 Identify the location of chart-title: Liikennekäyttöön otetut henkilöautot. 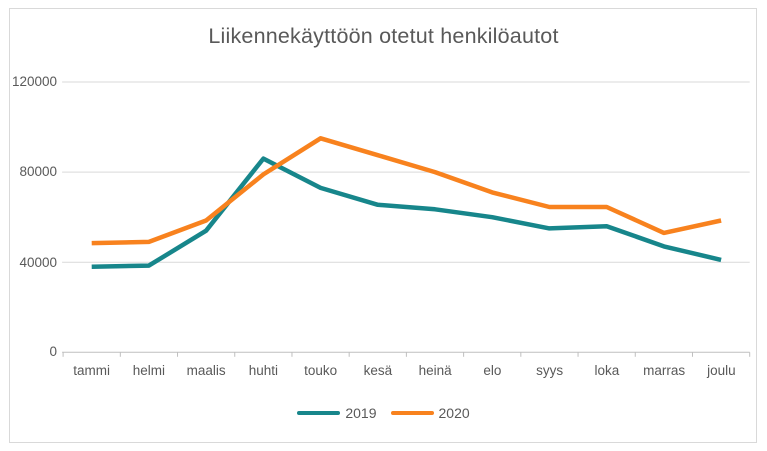
(383, 36).